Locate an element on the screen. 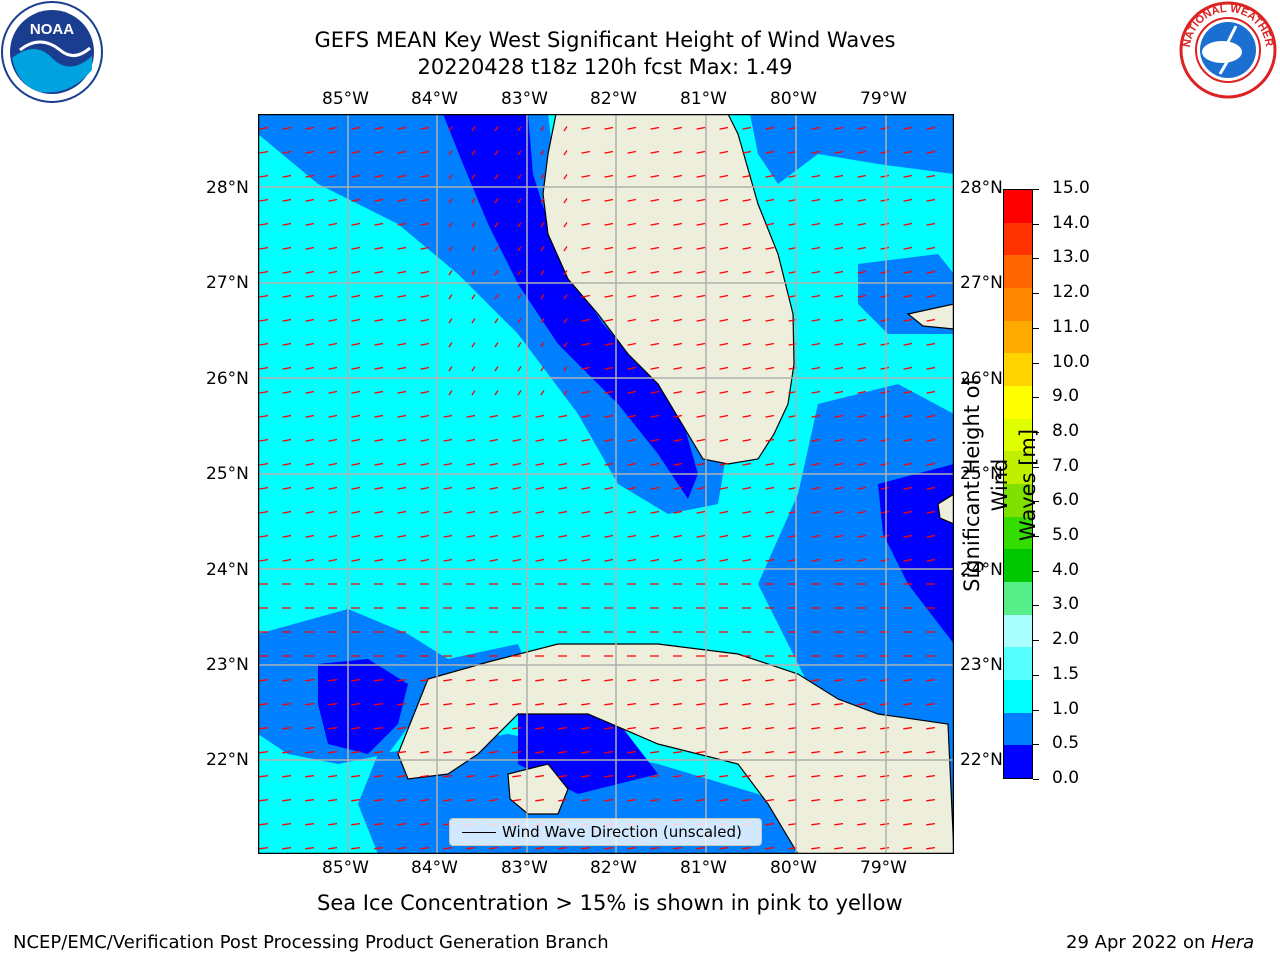 Image resolution: width=1280 pixels, height=960 pixels. nws-logo: NATIONAL WEATHER SERVICE is located at coordinates (1226, 50).